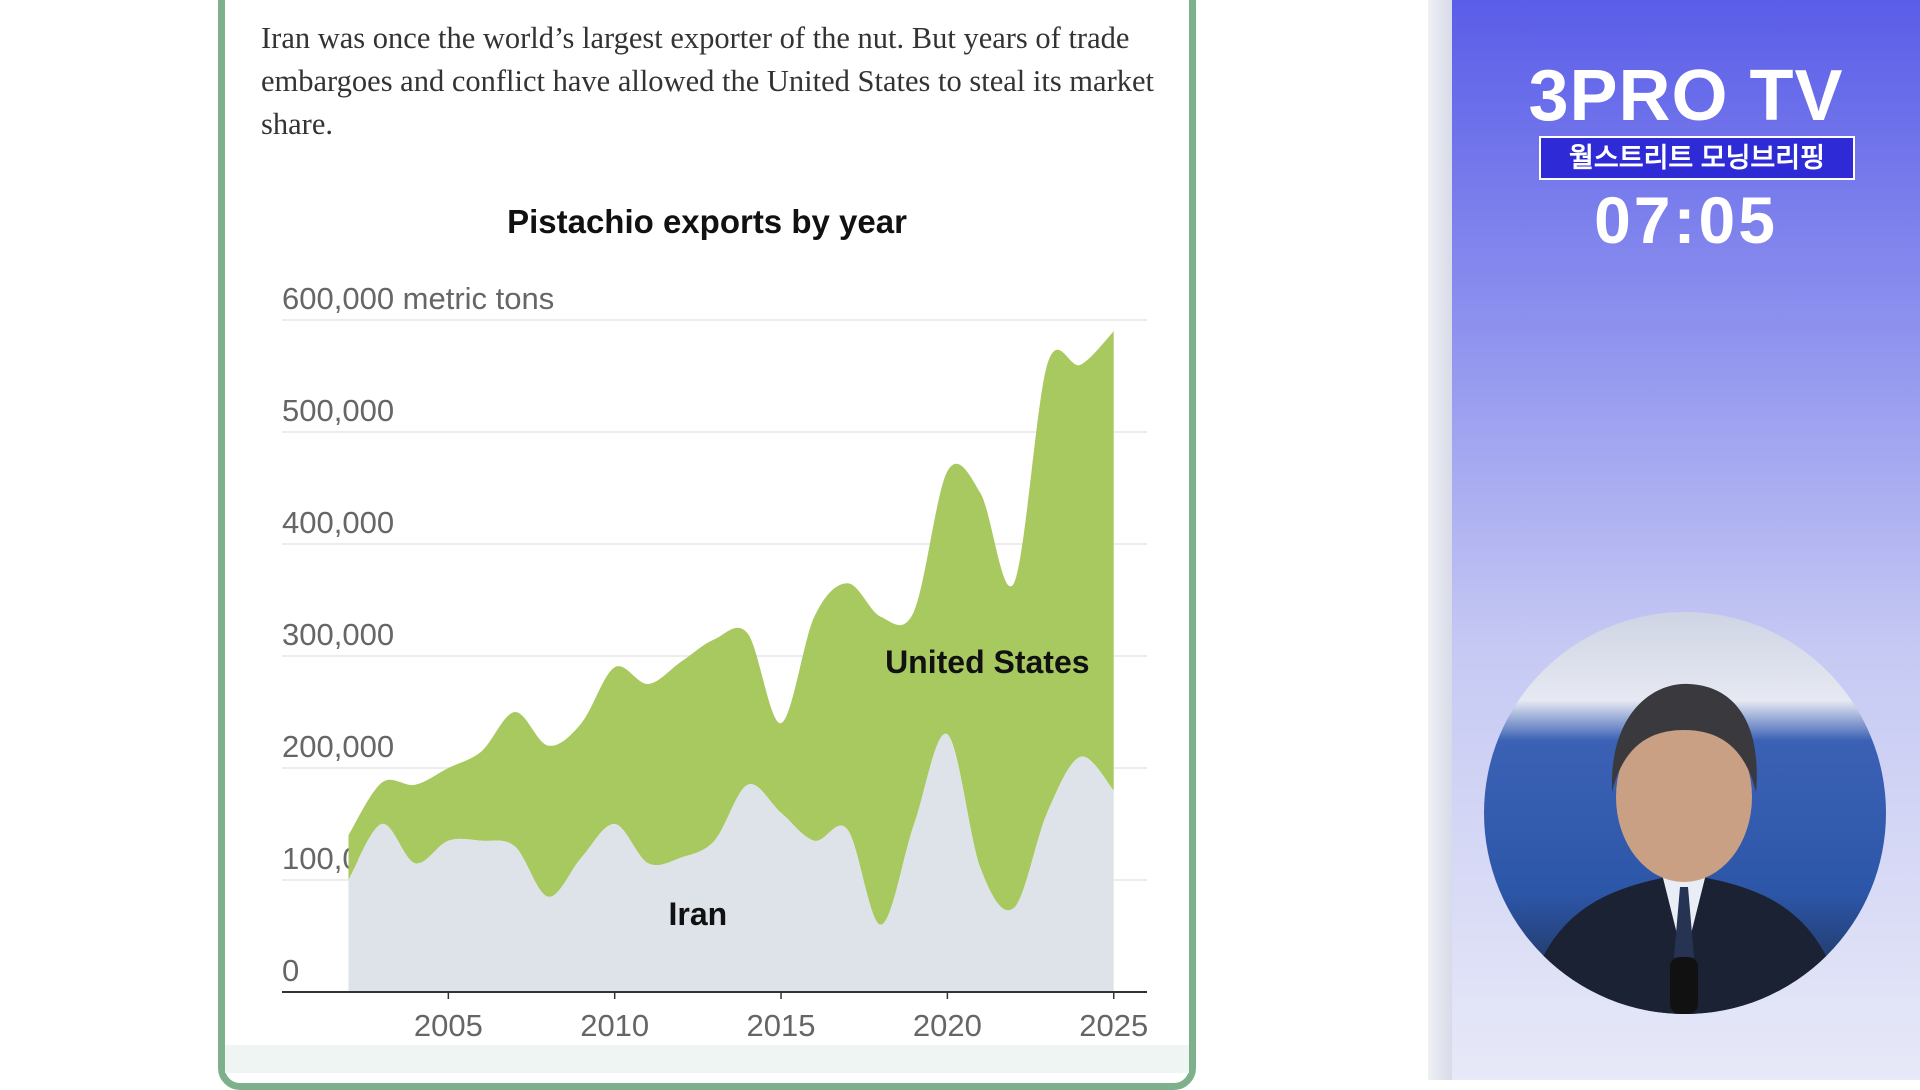 The width and height of the screenshot is (1920, 1090). Describe the element at coordinates (781, 1025) in the screenshot. I see `x-tick-label: 2015` at that location.